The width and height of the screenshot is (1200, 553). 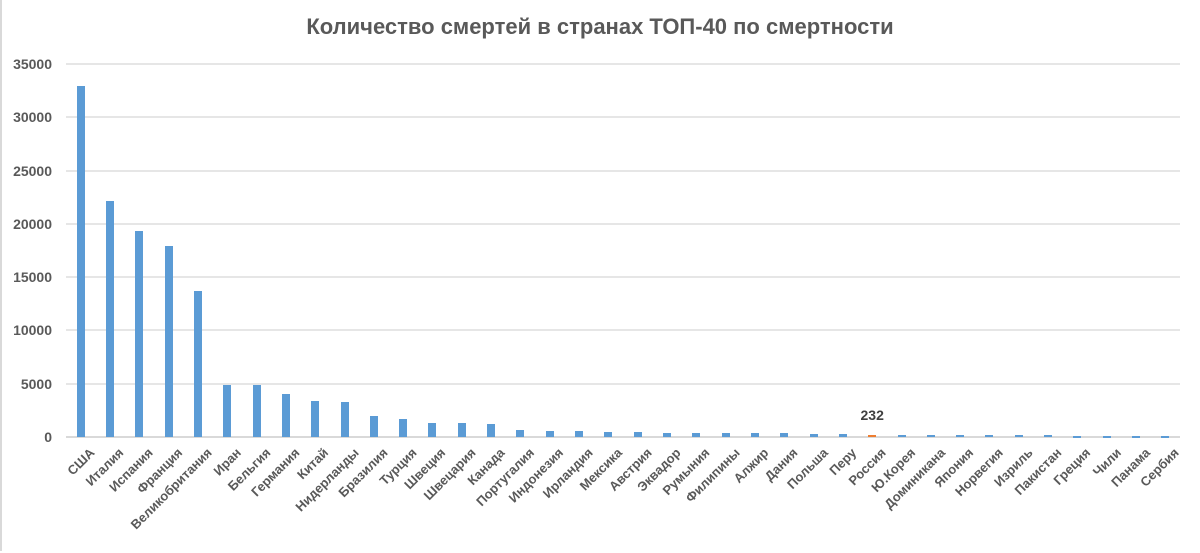 What do you see at coordinates (32, 277) in the screenshot?
I see `y-tick-label: 15000` at bounding box center [32, 277].